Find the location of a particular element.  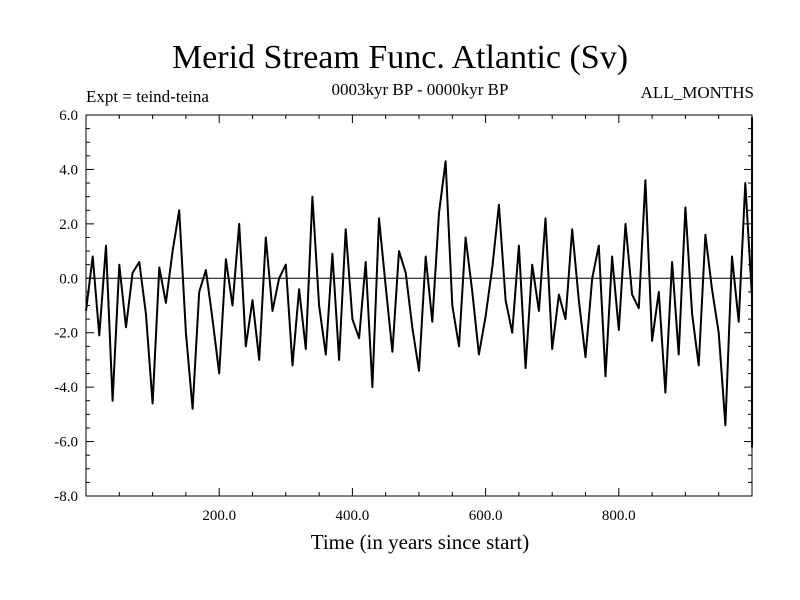

y-tick-label: 0.0 is located at coordinates (68, 279).